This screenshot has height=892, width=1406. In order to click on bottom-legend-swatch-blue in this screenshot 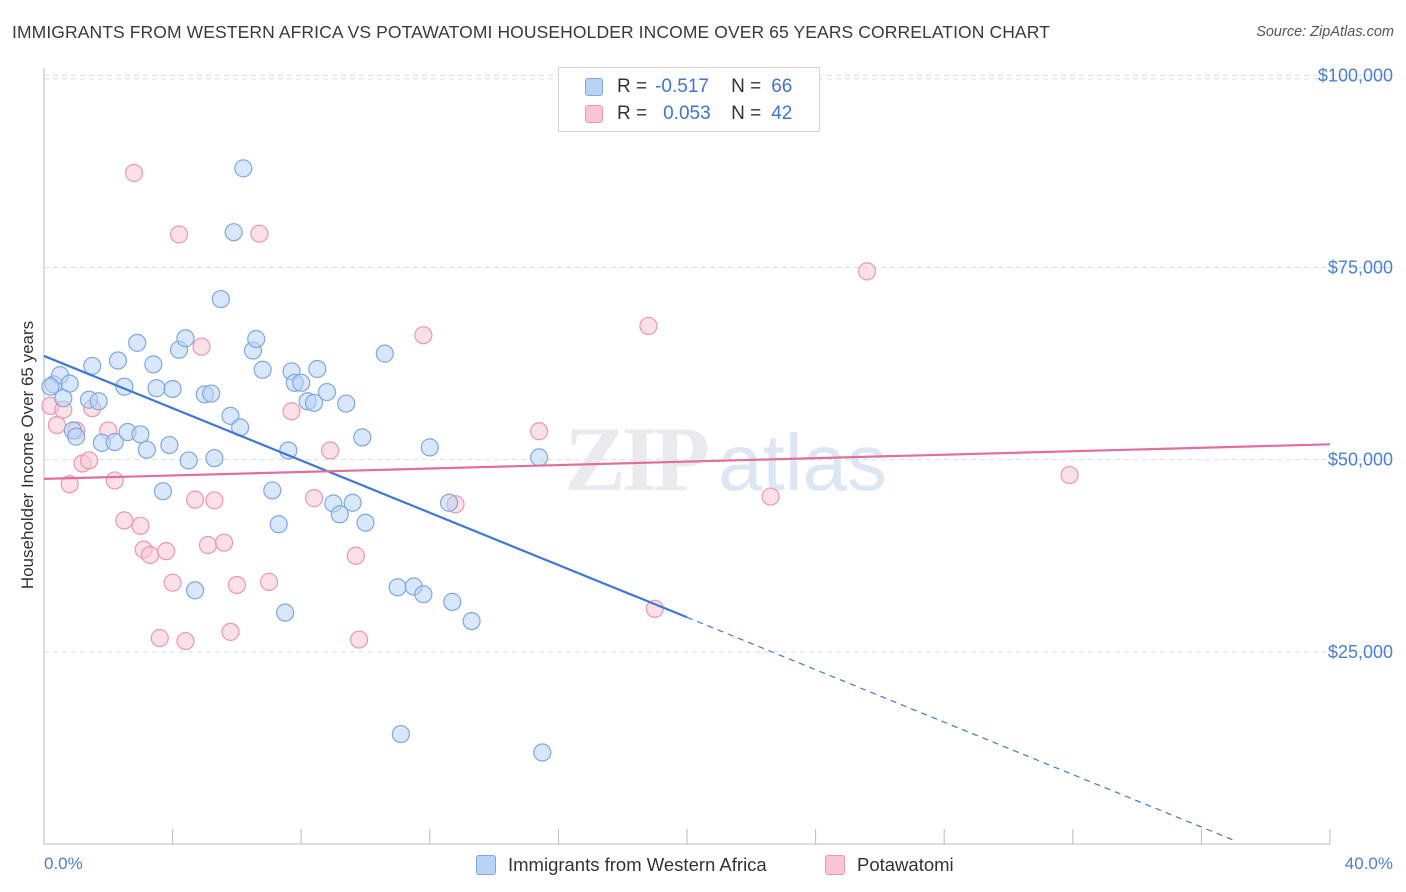, I will do `click(486, 865)`.